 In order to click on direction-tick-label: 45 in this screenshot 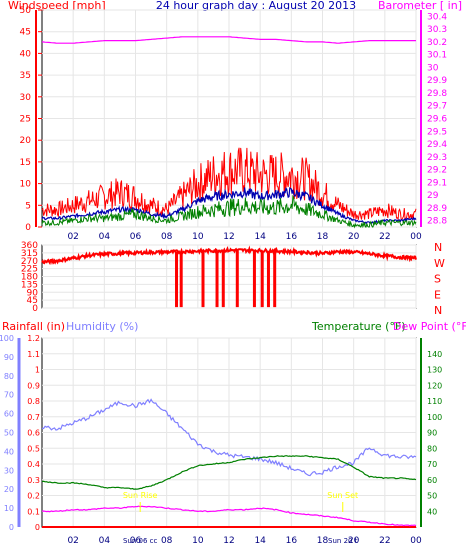, I will do `click(32, 301)`.